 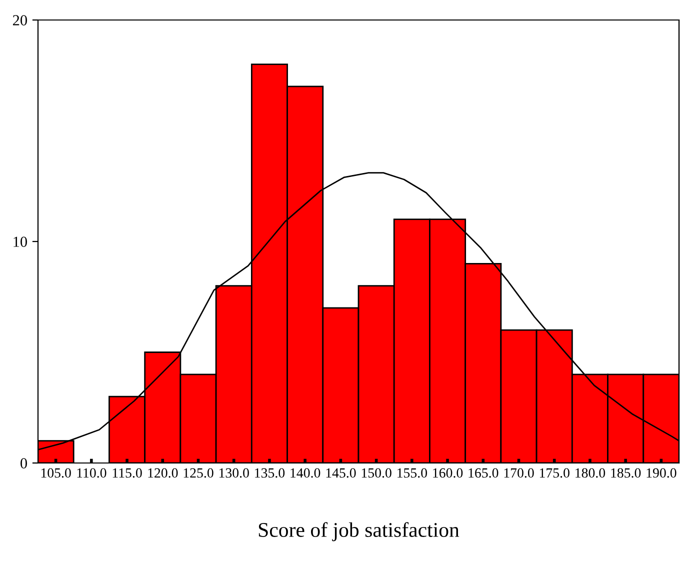 What do you see at coordinates (341, 473) in the screenshot?
I see `x-tick-label: 145.0` at bounding box center [341, 473].